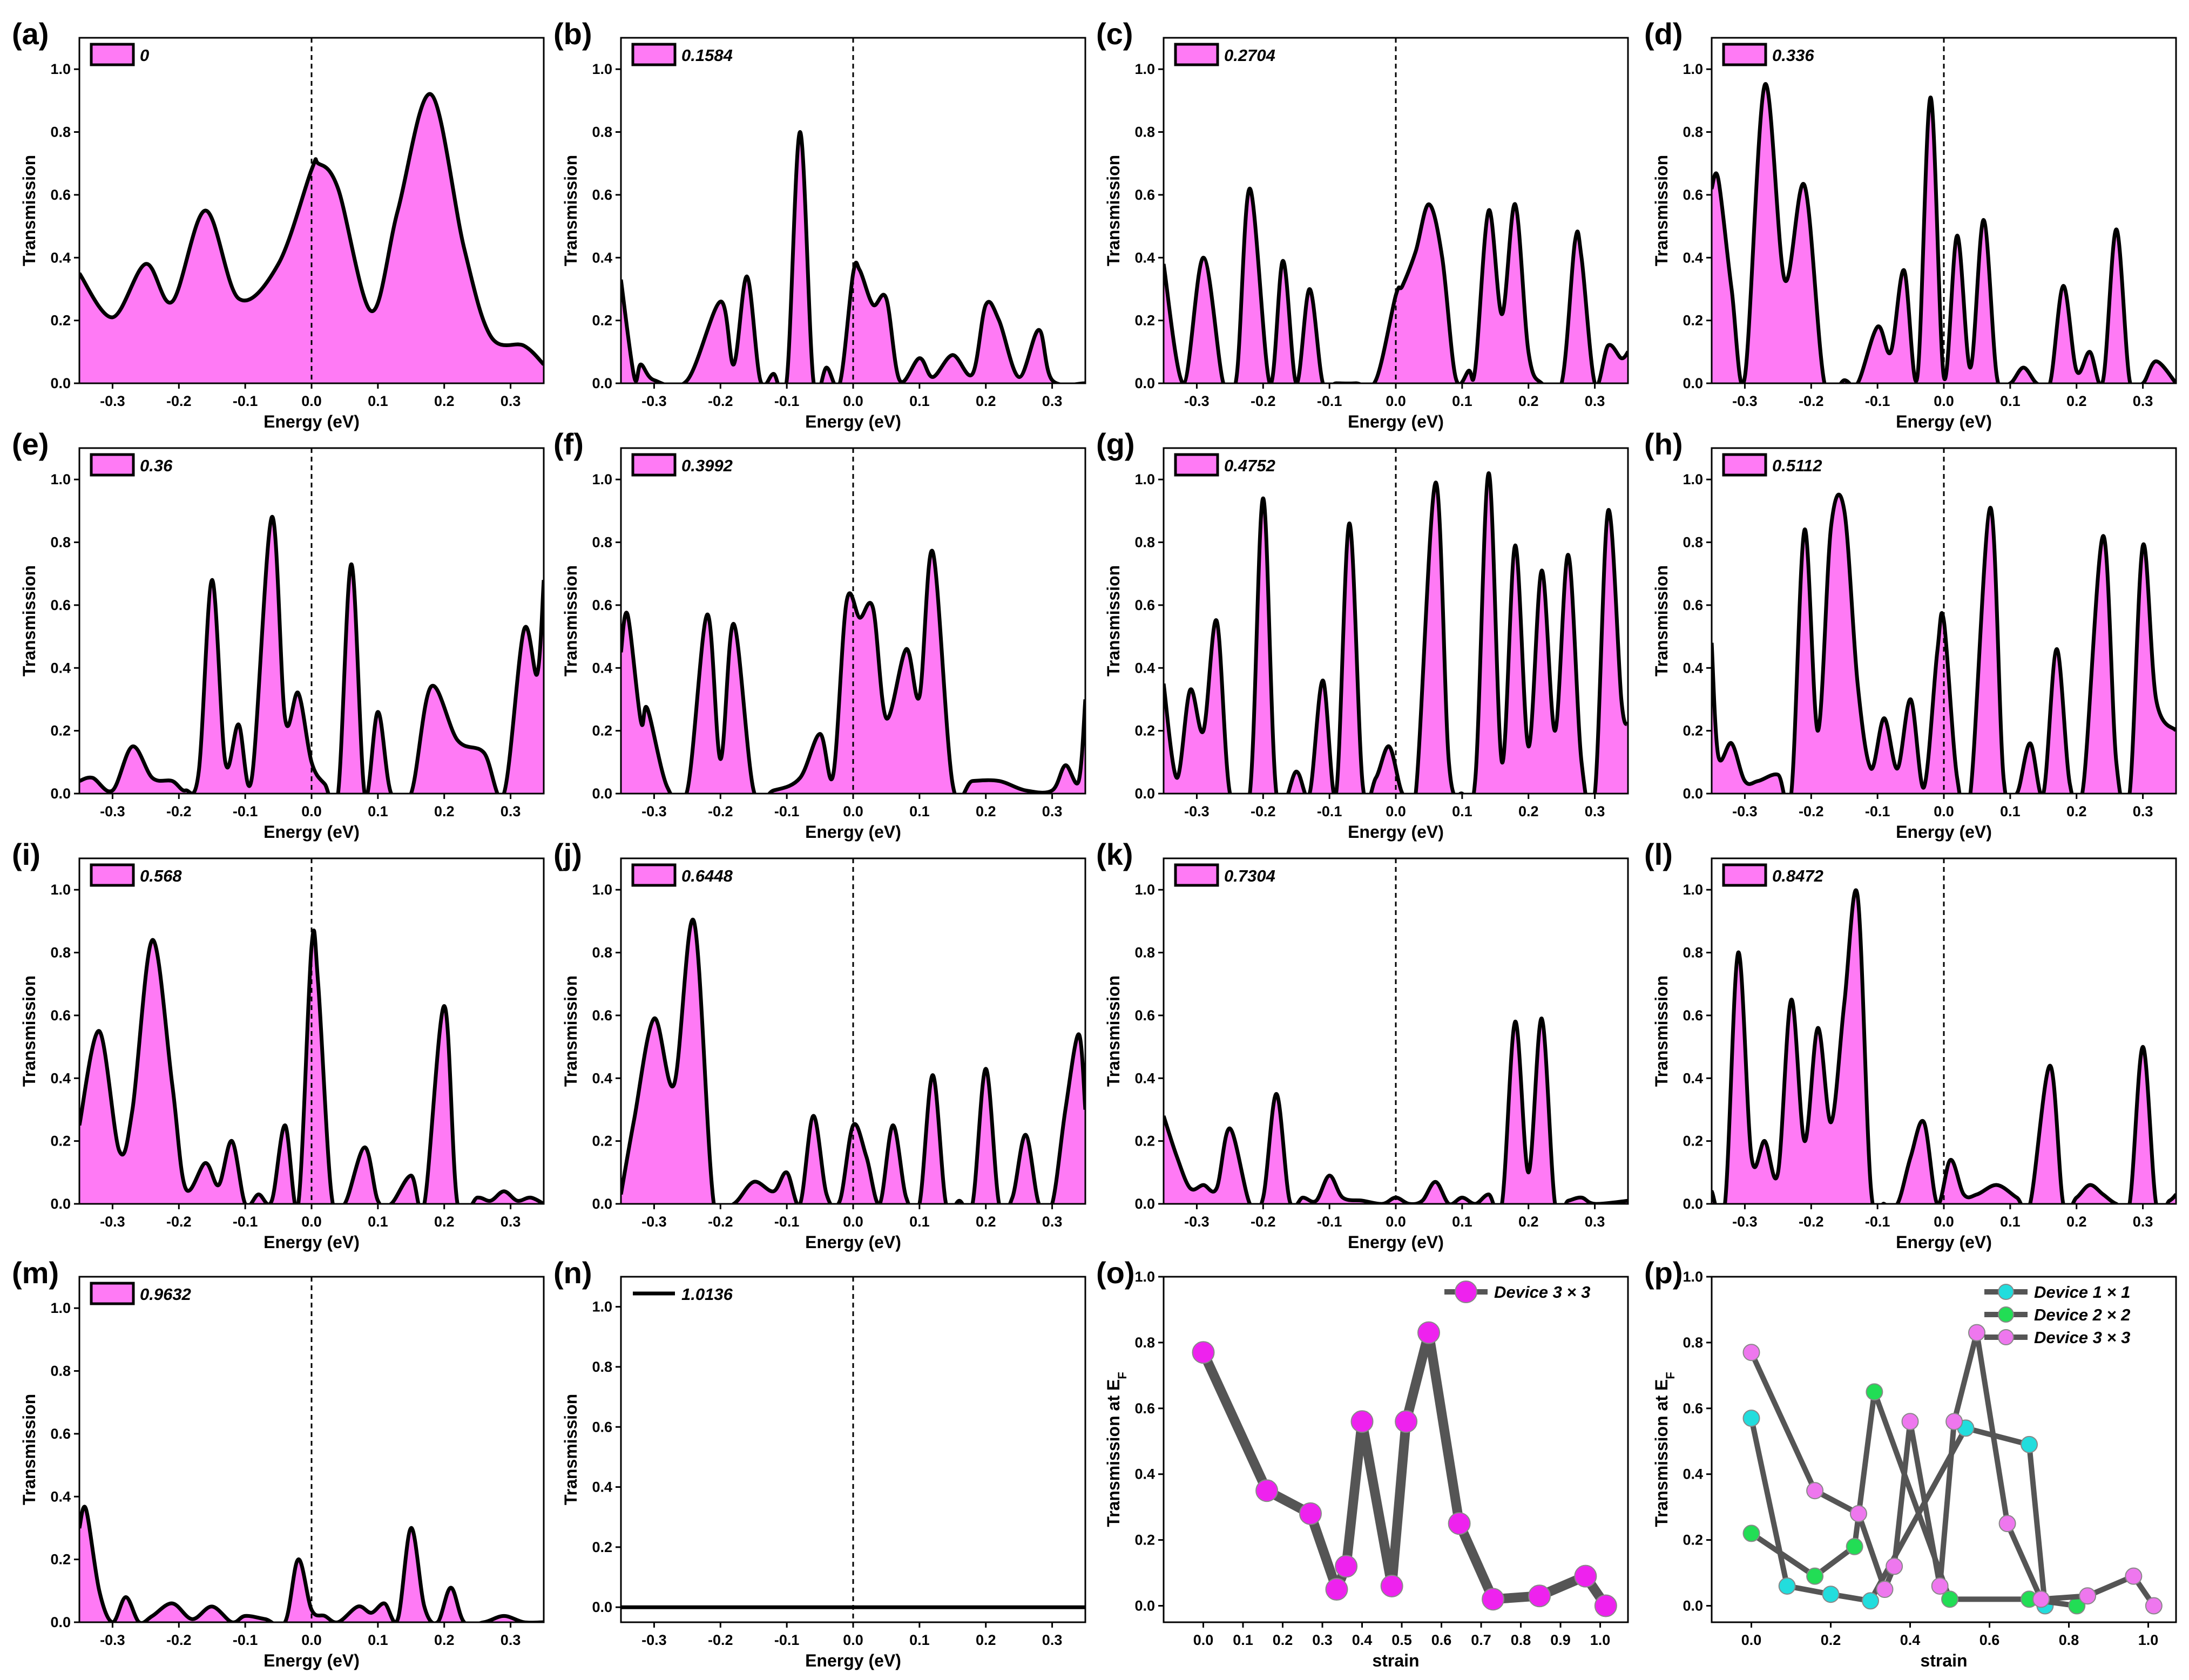 The image size is (2189, 1680). Describe the element at coordinates (707, 1294) in the screenshot. I see `legend-label: 1.0136` at that location.